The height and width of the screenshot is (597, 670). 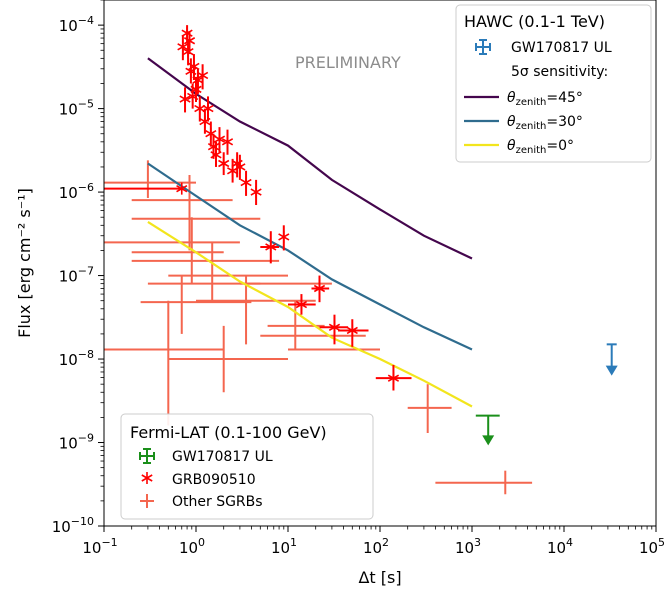 What do you see at coordinates (569, 542) in the screenshot?
I see `x-tick-label-5-exp: 4` at bounding box center [569, 542].